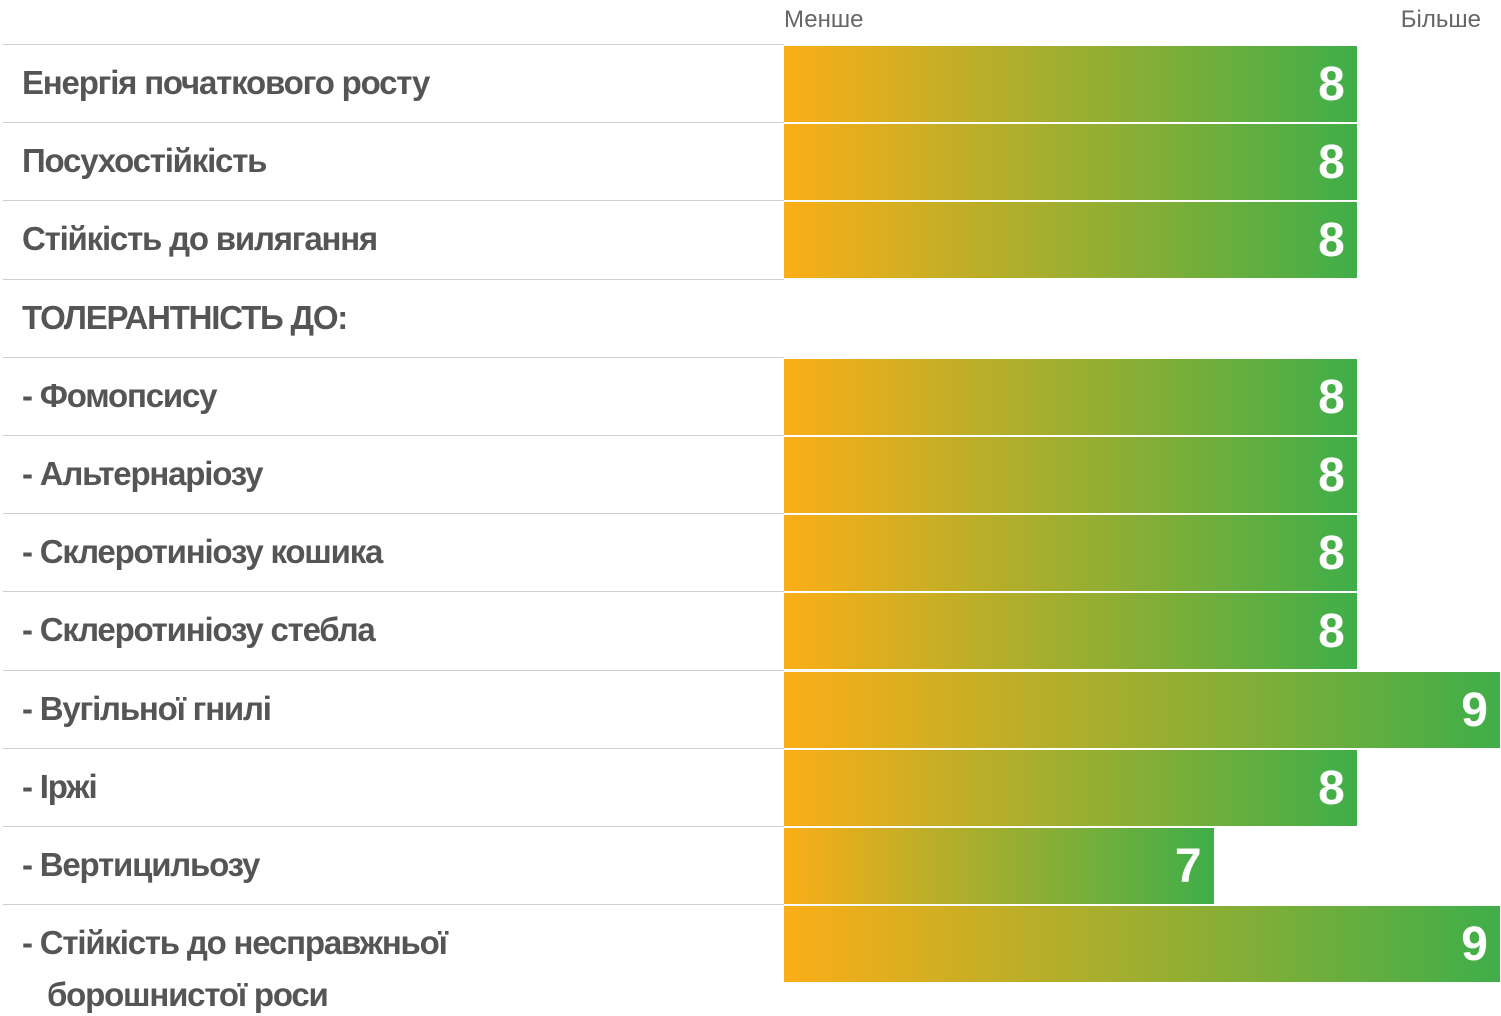 The height and width of the screenshot is (1016, 1501). I want to click on axis-max-label: Більше, so click(1440, 19).